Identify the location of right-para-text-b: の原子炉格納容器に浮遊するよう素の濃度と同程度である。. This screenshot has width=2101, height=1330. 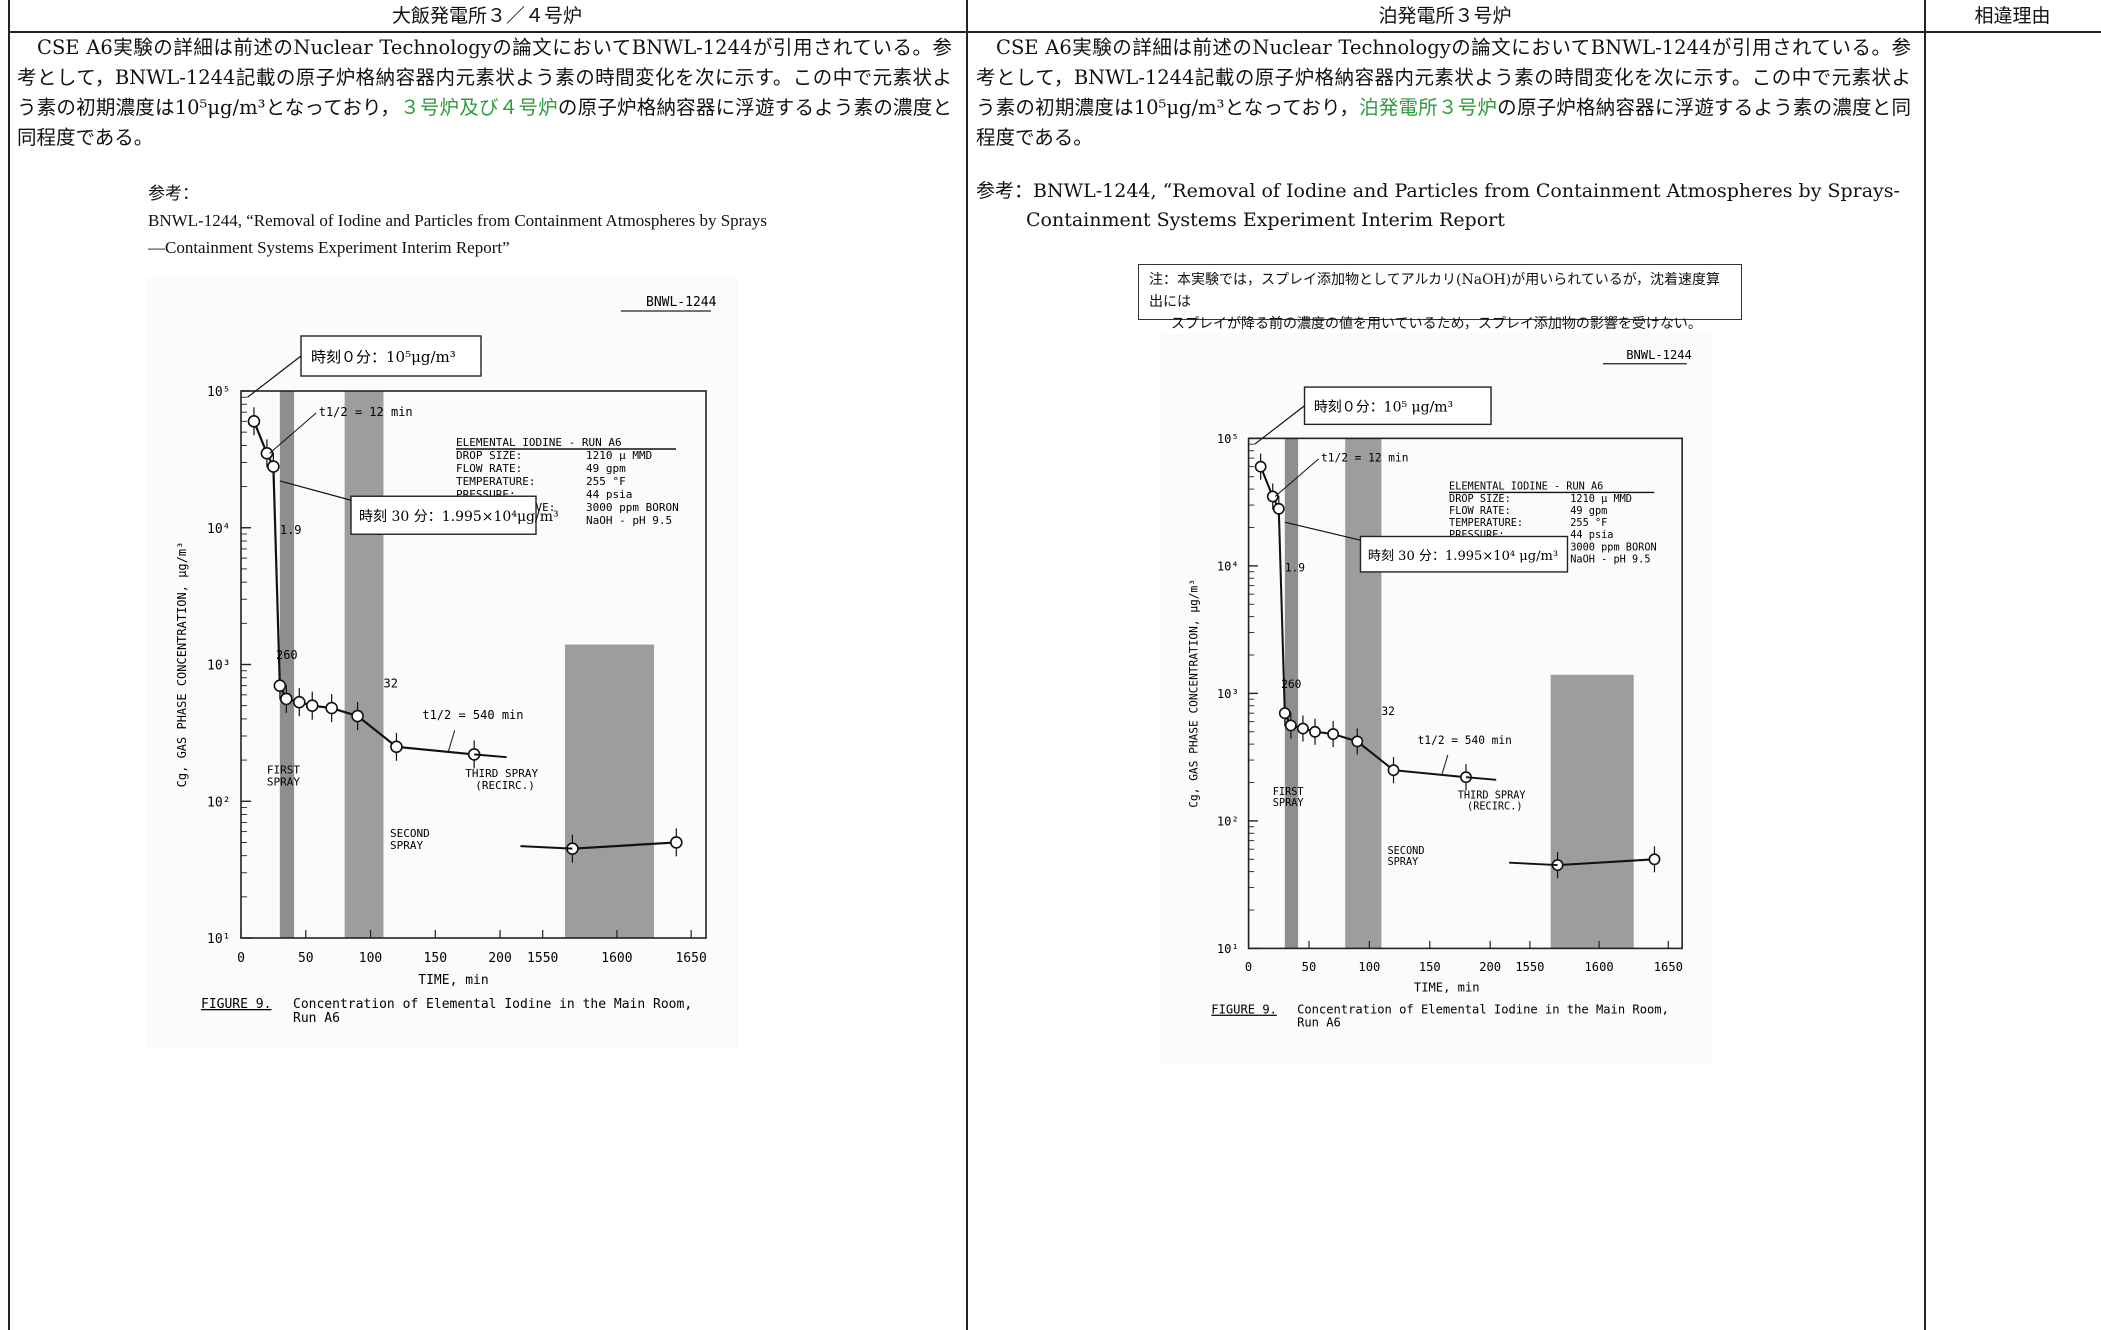
(1443, 122).